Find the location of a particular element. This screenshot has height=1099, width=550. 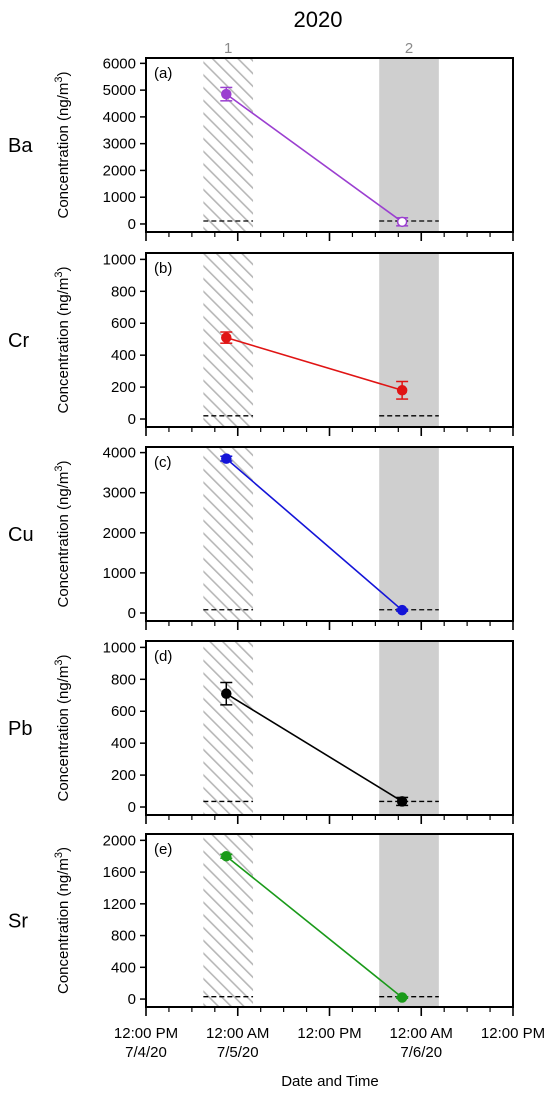

element-label: Cr is located at coordinates (18, 341).